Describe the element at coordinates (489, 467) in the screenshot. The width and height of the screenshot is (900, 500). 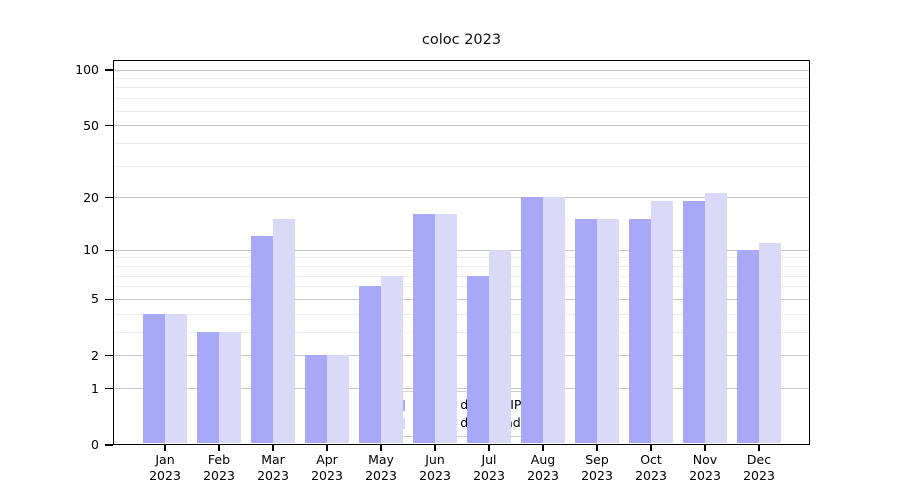
I see `x-tick-label-jul: Jul 2023` at that location.